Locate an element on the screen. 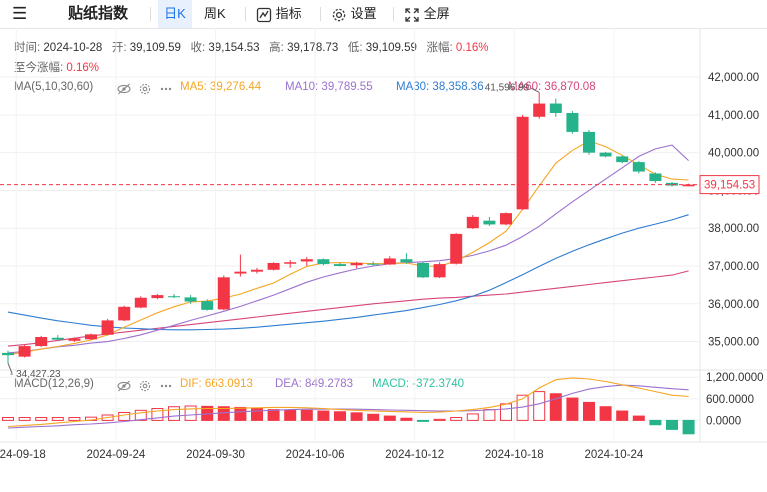 The width and height of the screenshot is (767, 492). time-label: 时间: is located at coordinates (27, 48).